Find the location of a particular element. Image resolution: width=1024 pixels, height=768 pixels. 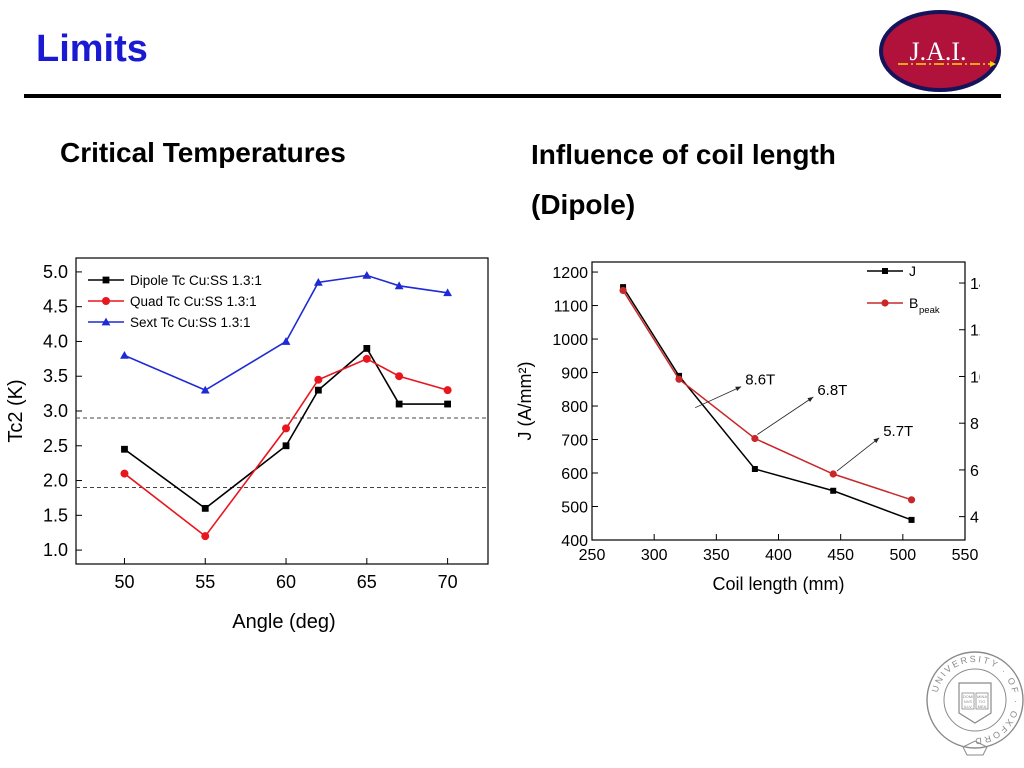

y2-tick-label: 12 is located at coordinates (975, 331).